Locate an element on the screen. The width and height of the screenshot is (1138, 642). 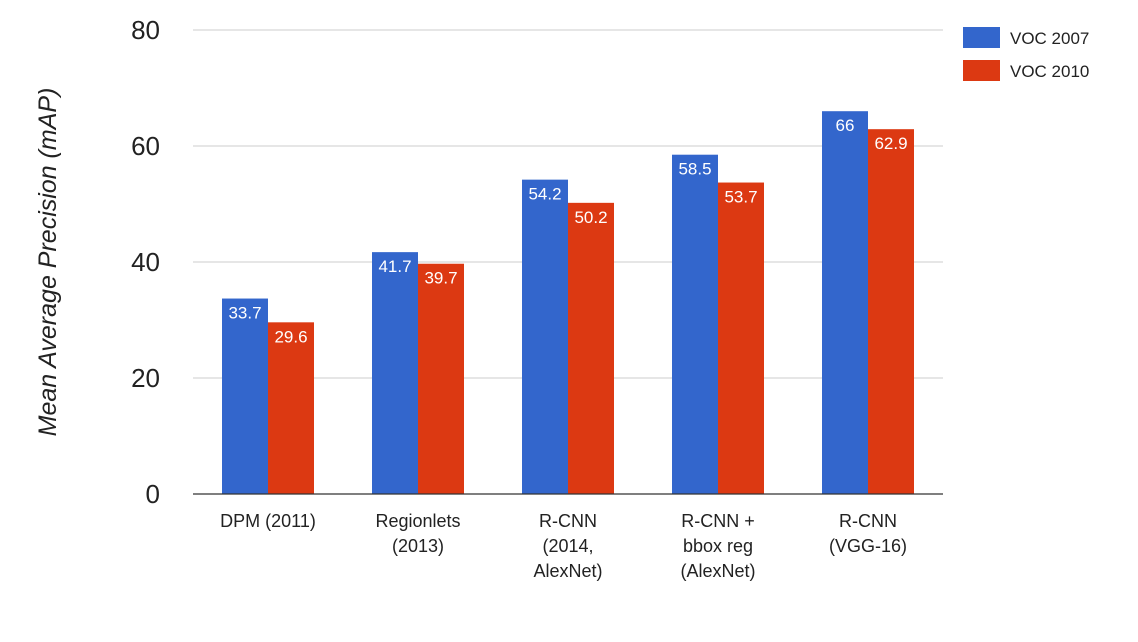
data-label: 50.2 is located at coordinates (590, 217).